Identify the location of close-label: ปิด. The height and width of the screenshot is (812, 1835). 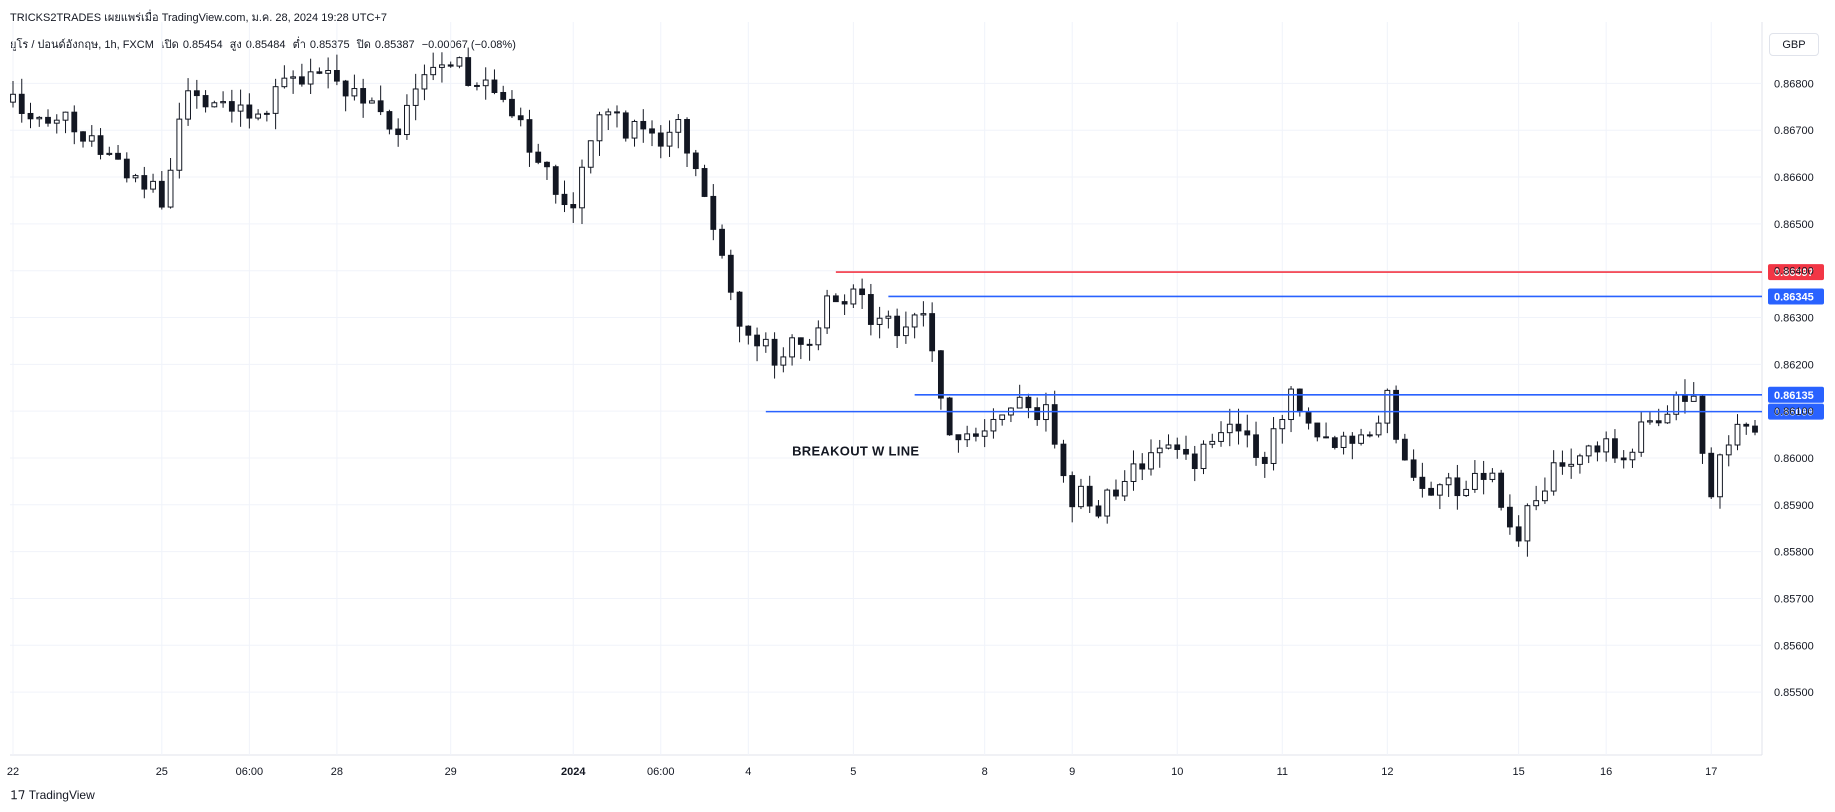
(363, 45).